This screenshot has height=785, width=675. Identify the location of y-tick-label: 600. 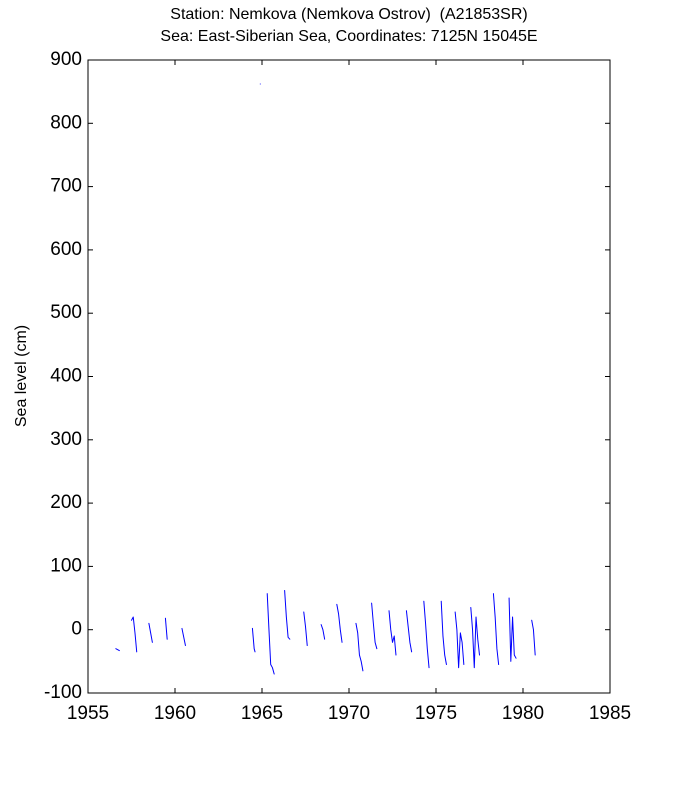
(66, 249).